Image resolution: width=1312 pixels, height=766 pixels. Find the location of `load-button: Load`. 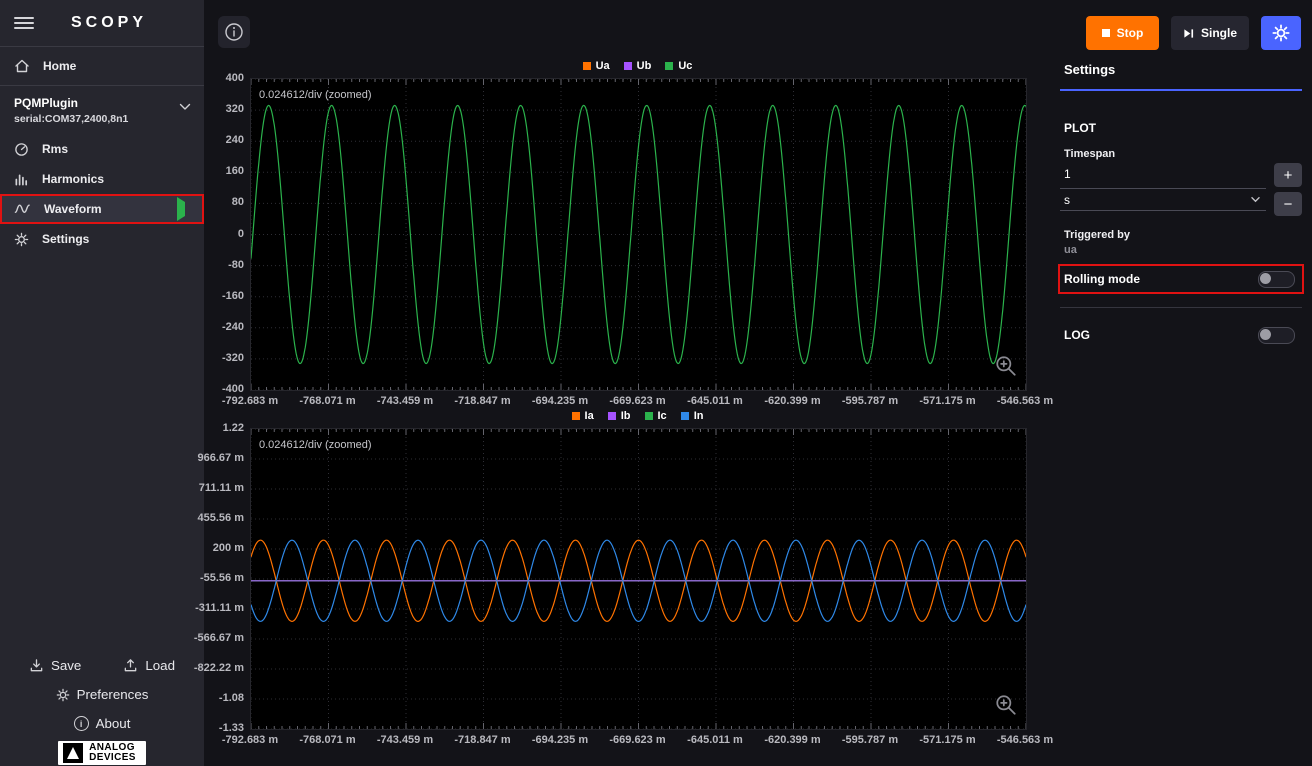

load-button: Load is located at coordinates (149, 665).